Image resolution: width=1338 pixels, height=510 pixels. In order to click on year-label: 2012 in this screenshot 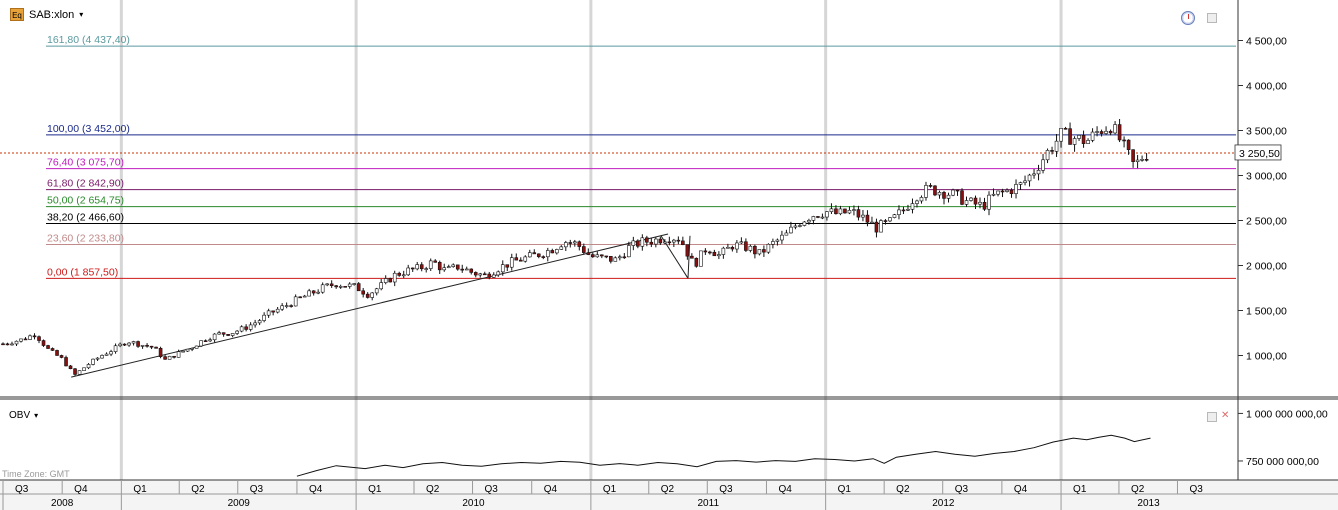, I will do `click(943, 503)`.